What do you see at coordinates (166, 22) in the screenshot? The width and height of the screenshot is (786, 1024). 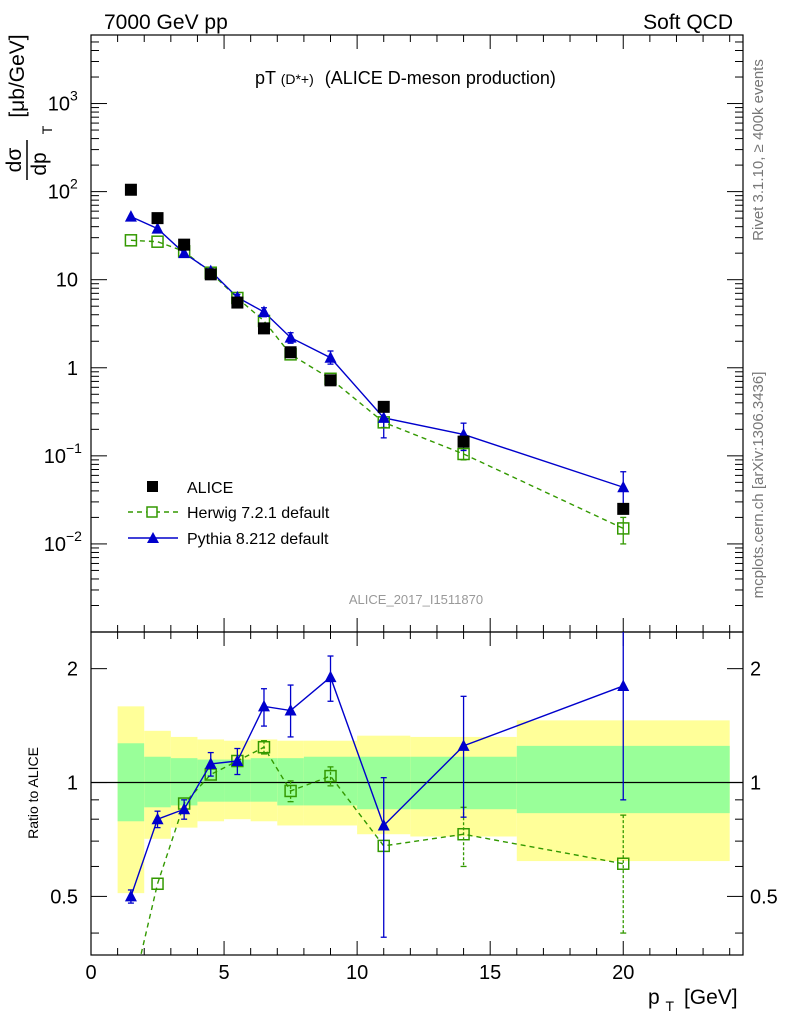 I see `header-collision: 7000 GeV pp` at bounding box center [166, 22].